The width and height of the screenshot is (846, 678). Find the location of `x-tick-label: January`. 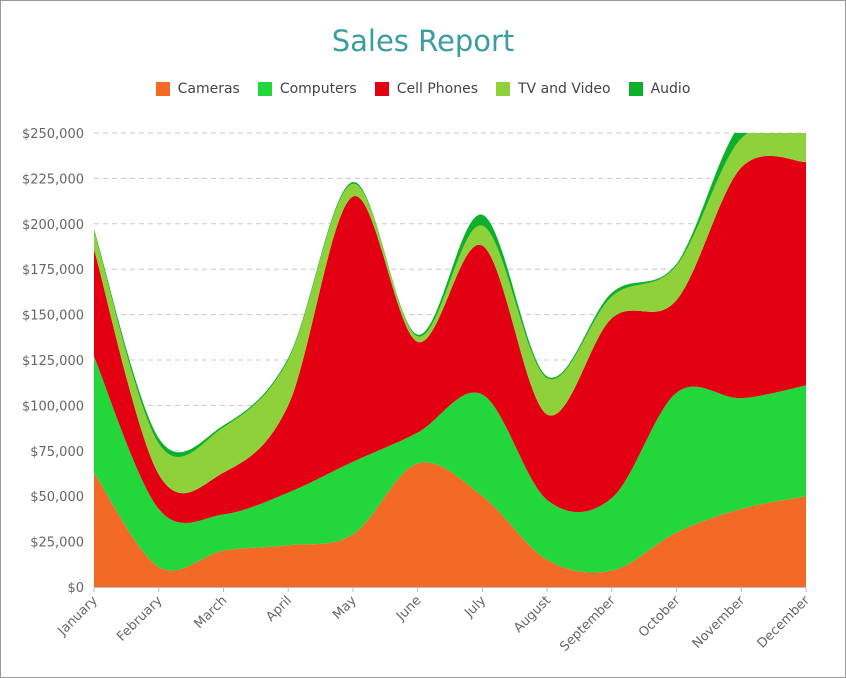

x-tick-label: January is located at coordinates (78, 616).